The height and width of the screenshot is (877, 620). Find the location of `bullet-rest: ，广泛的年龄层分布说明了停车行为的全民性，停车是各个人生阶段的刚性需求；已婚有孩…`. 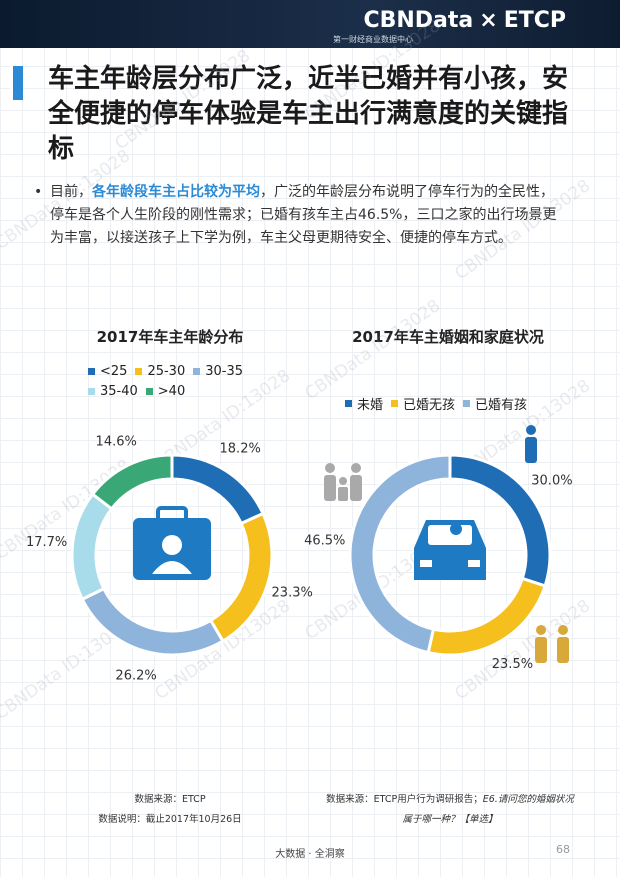

bullet-rest: ，广泛的年龄层分布说明了停车行为的全民性，停车是各个人生阶段的刚性需求；已婚有孩… is located at coordinates (303, 215).